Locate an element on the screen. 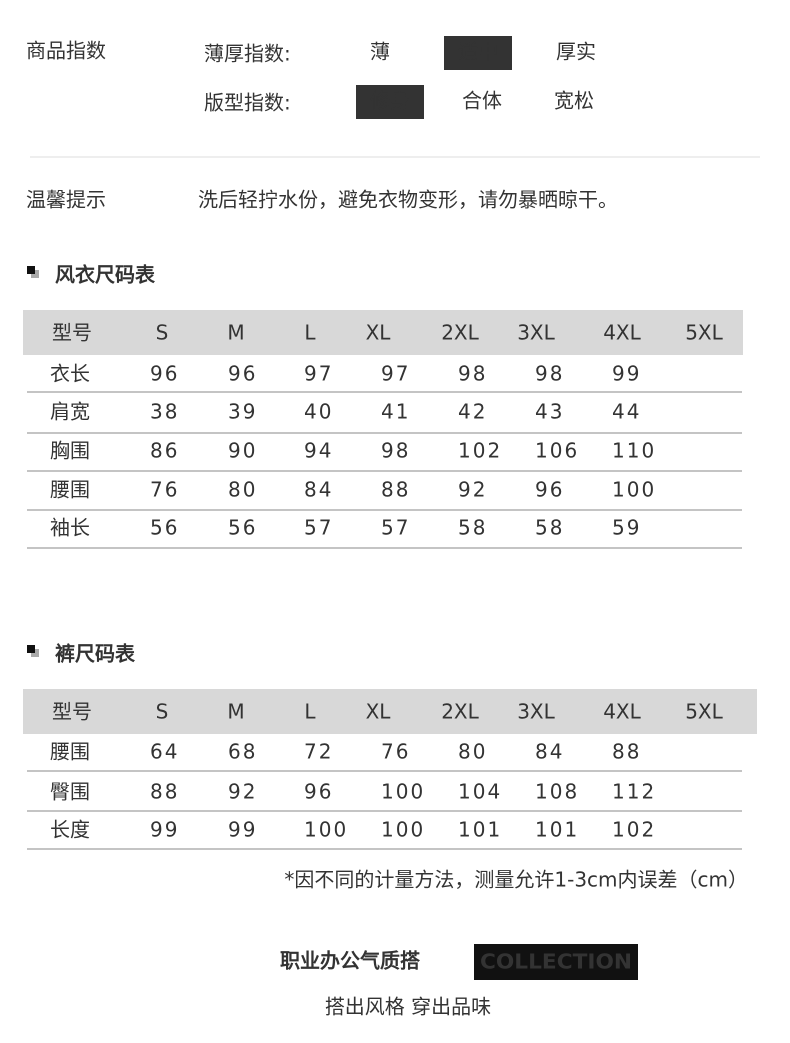 This screenshot has width=790, height=1043. row-label: 臀围 is located at coordinates (70, 792).